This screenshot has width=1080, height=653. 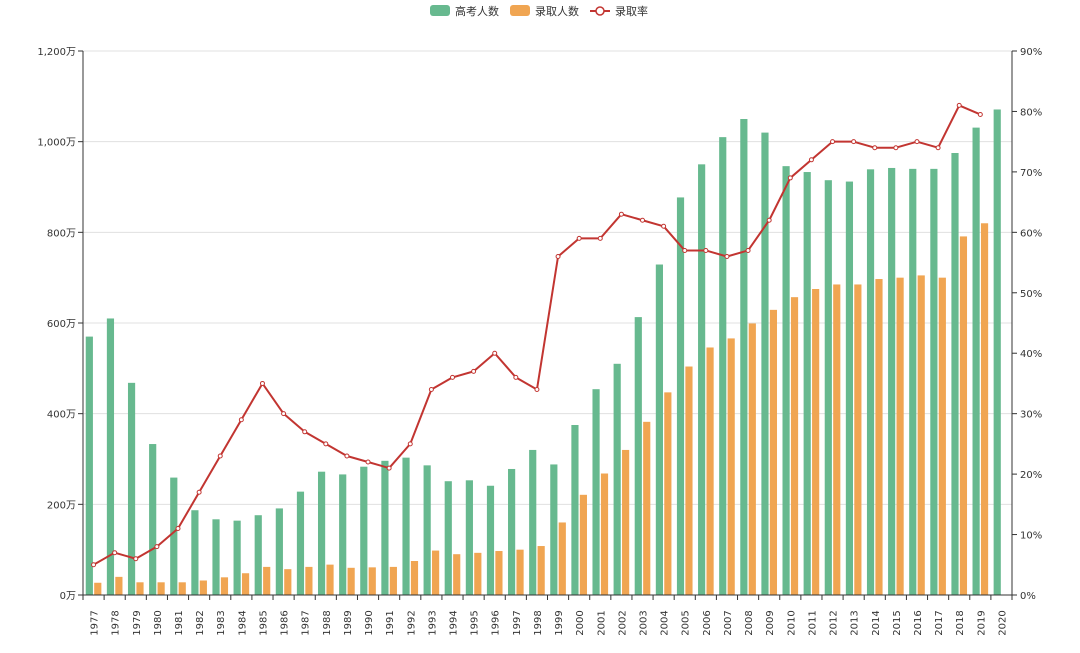 I want to click on legend-label-录取人数: 录取人数, so click(x=557, y=11).